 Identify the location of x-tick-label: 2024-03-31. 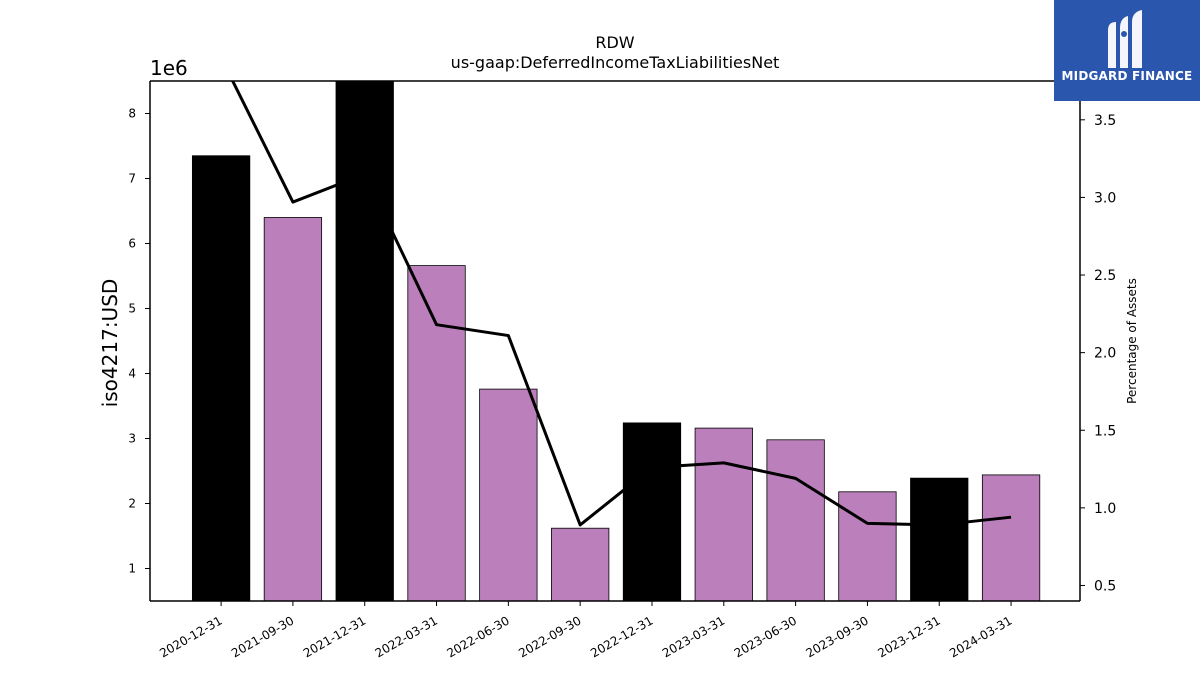
(980, 636).